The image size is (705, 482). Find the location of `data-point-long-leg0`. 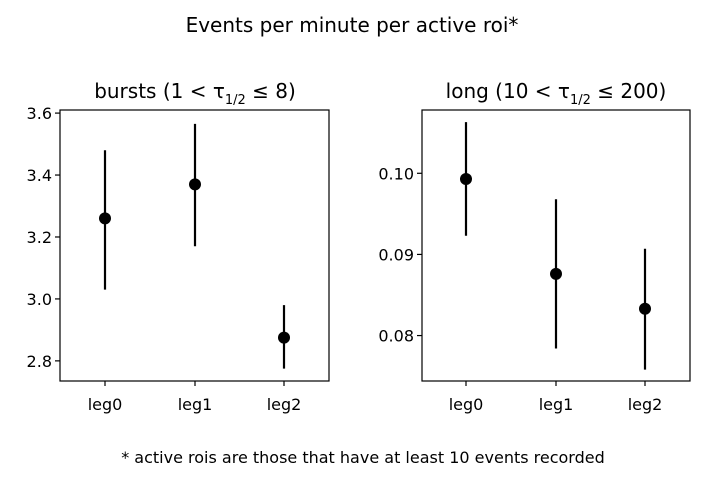

data-point-long-leg0 is located at coordinates (466, 178).